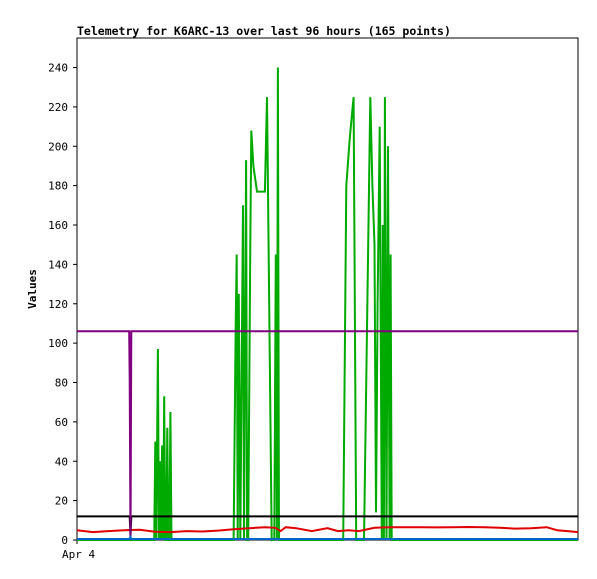 Image resolution: width=597 pixels, height=579 pixels. I want to click on y-tick-label: 200, so click(58, 146).